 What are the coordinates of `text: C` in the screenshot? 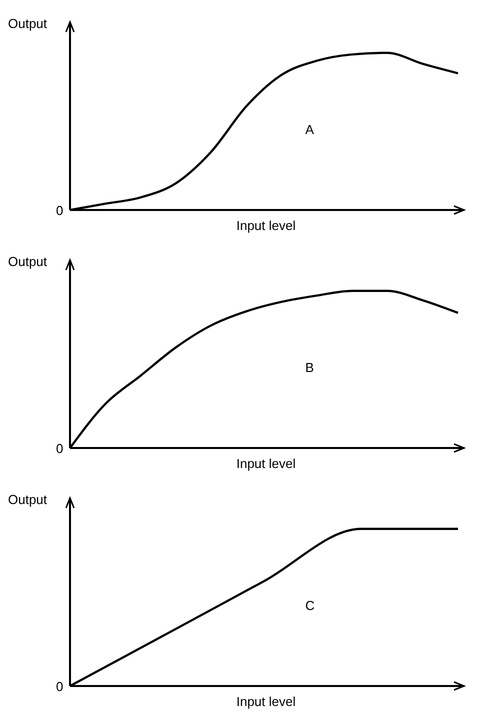 It's located at (310, 605).